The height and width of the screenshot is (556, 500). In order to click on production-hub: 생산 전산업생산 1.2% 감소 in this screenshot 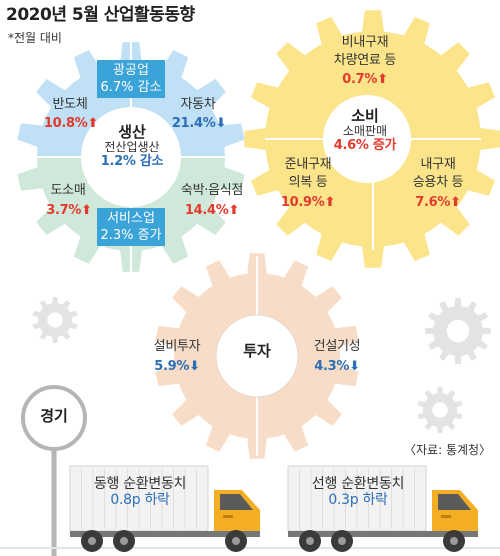, I will do `click(132, 146)`.